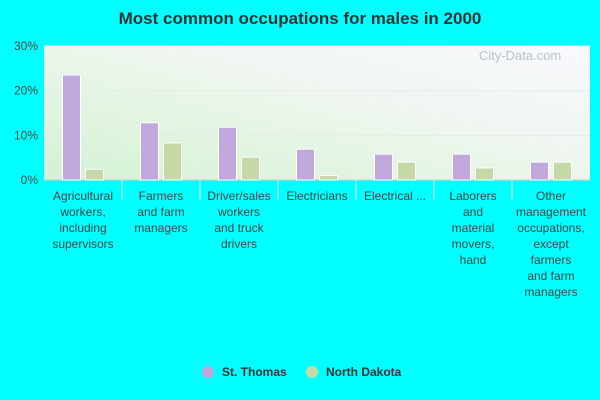 This screenshot has width=600, height=400. Describe the element at coordinates (551, 260) in the screenshot. I see `category-label: farmers` at that location.